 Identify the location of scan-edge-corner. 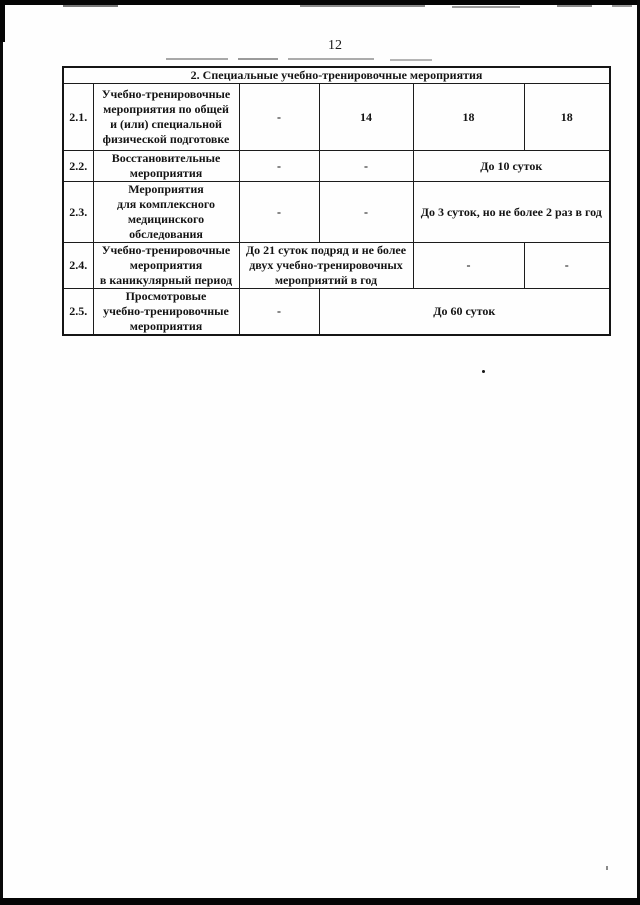
(2, 21).